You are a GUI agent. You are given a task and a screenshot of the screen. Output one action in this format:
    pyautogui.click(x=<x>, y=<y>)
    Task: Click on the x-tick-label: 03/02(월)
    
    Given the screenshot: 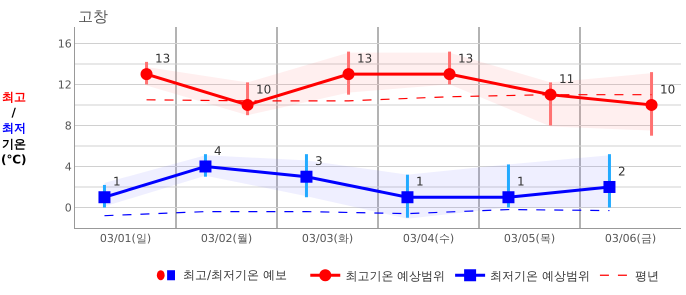 What is the action you would take?
    pyautogui.click(x=226, y=239)
    